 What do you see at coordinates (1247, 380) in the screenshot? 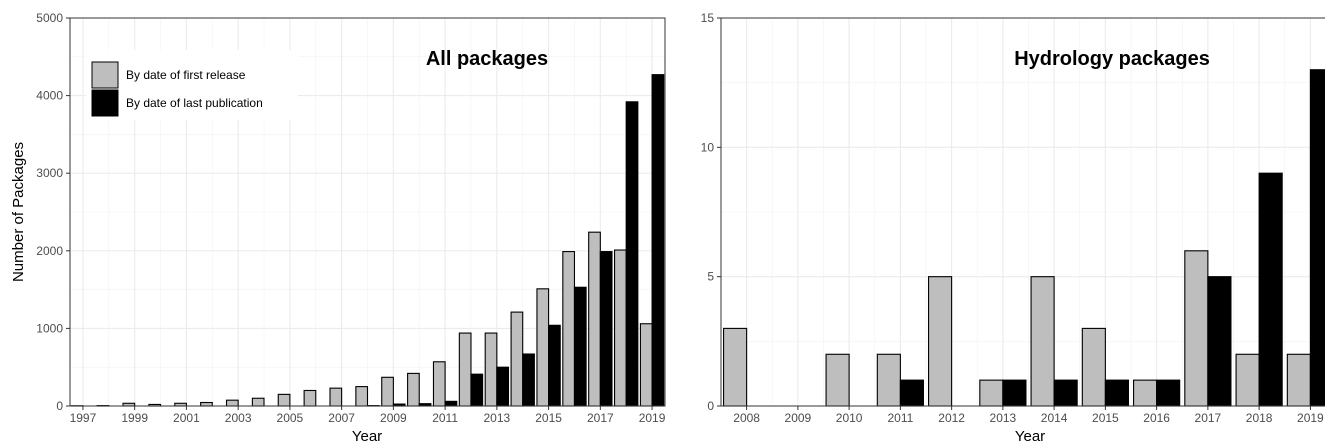
I see `bar-hydro-first-release-2018` at bounding box center [1247, 380].